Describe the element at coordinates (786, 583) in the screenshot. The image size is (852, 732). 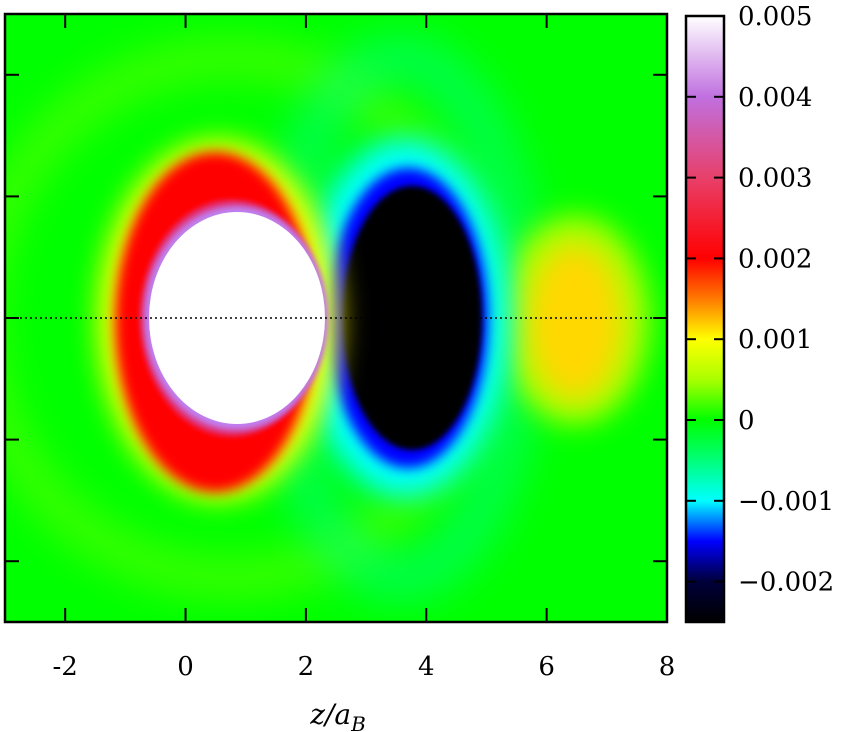
I see `colorbar-tick-label: −0.002` at that location.